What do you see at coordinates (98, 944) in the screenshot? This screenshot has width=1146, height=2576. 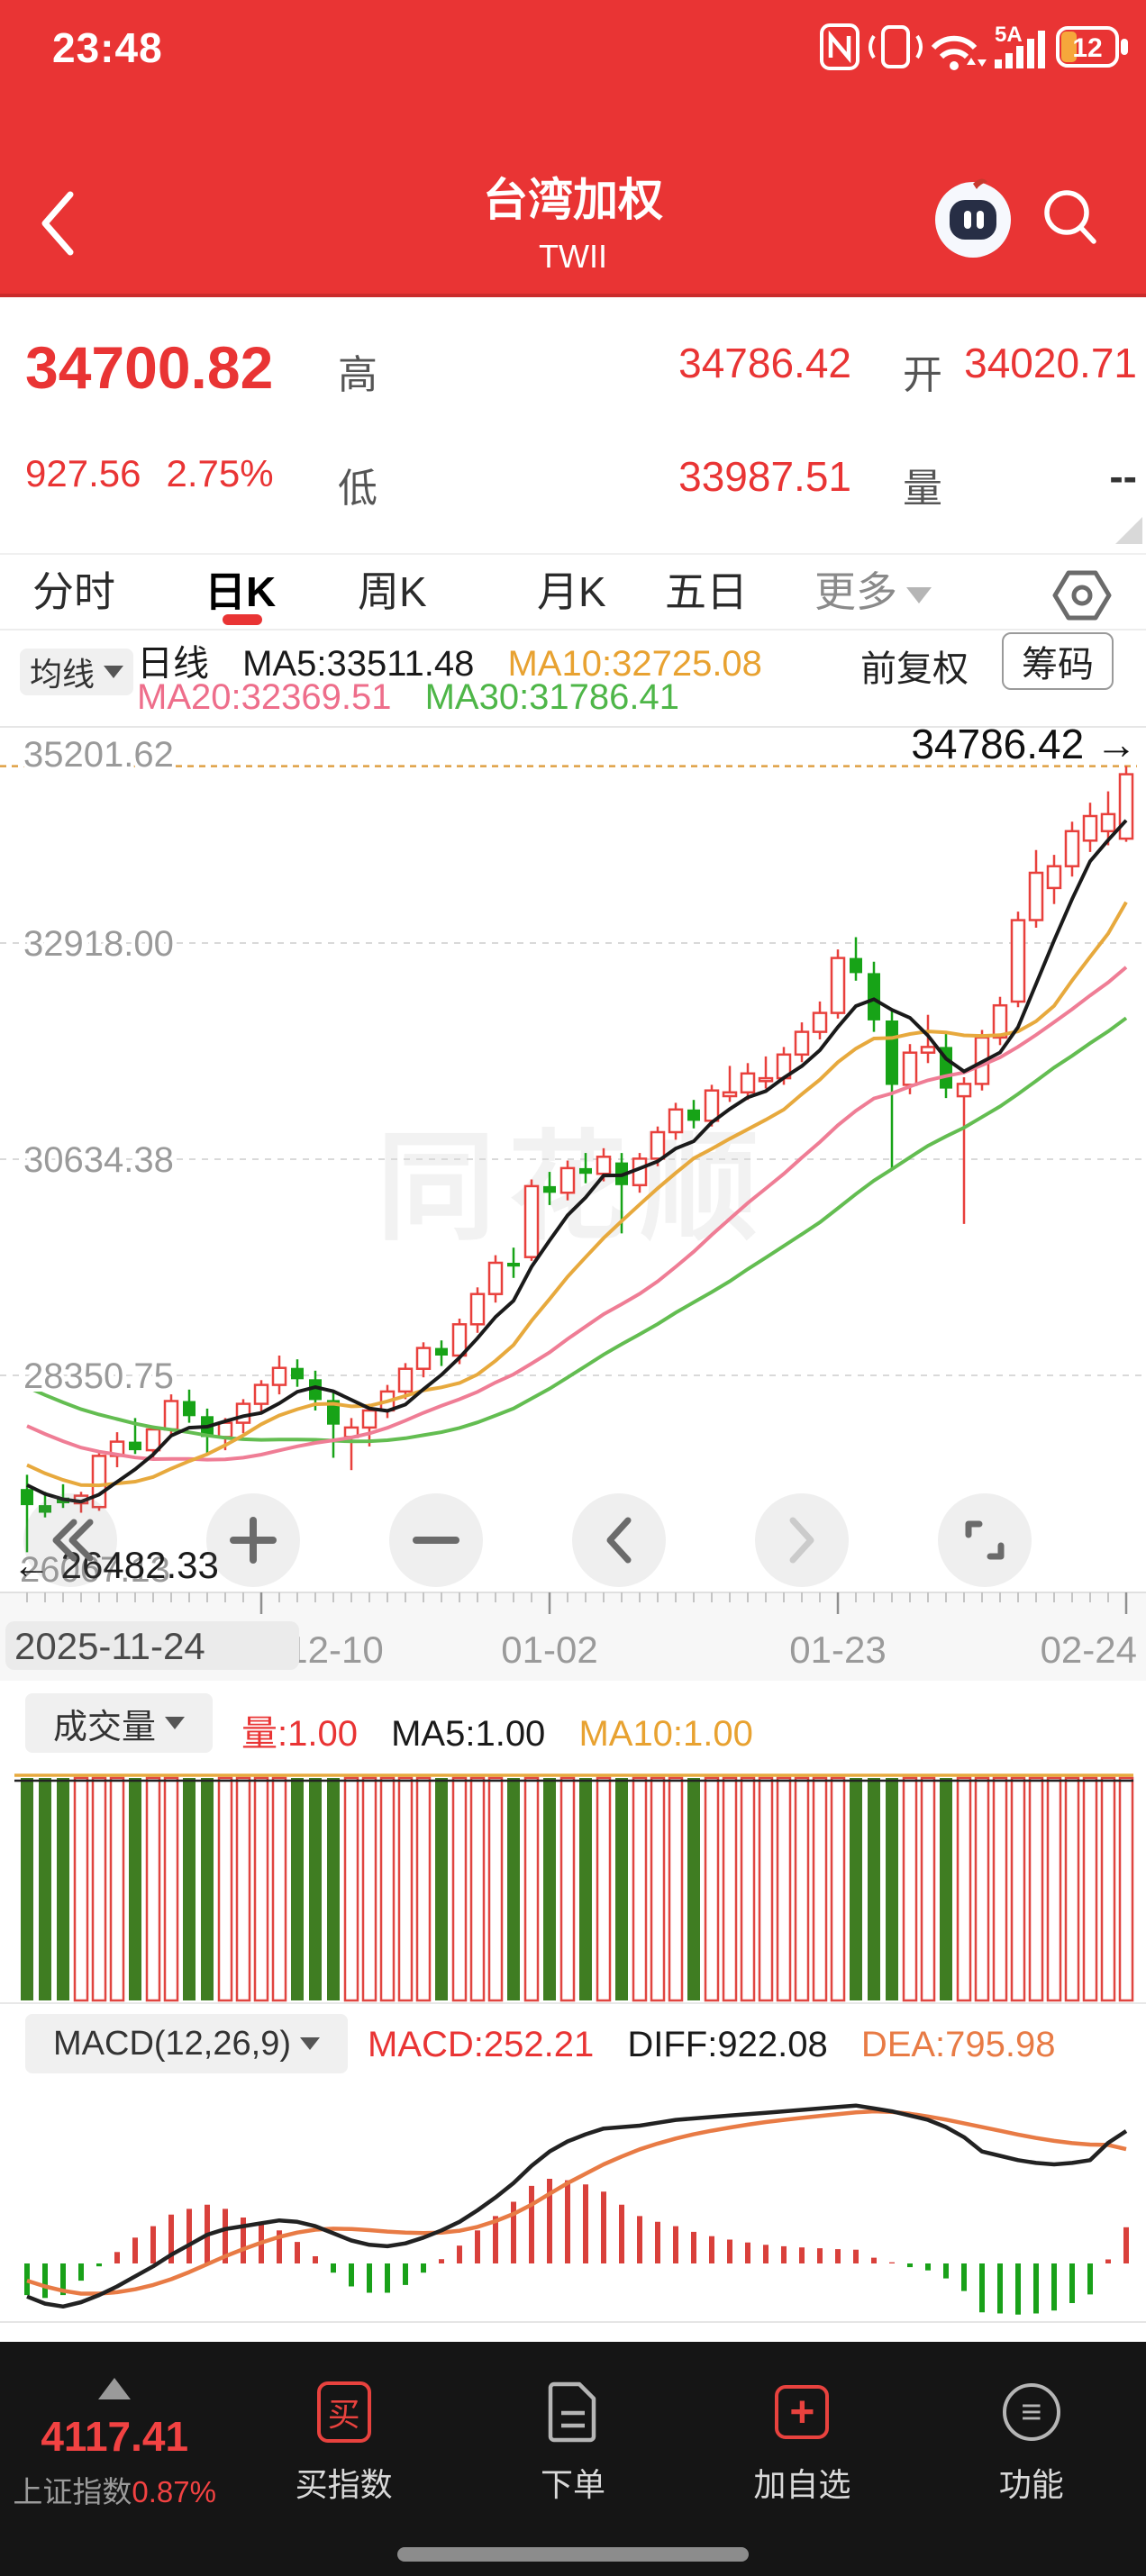 I see `svg-text: 32918.00` at bounding box center [98, 944].